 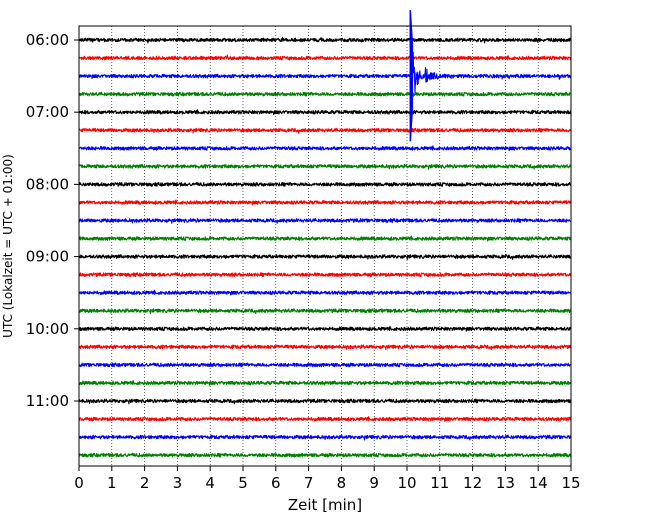 What do you see at coordinates (342, 483) in the screenshot?
I see `x-tick-label-8: 8` at bounding box center [342, 483].